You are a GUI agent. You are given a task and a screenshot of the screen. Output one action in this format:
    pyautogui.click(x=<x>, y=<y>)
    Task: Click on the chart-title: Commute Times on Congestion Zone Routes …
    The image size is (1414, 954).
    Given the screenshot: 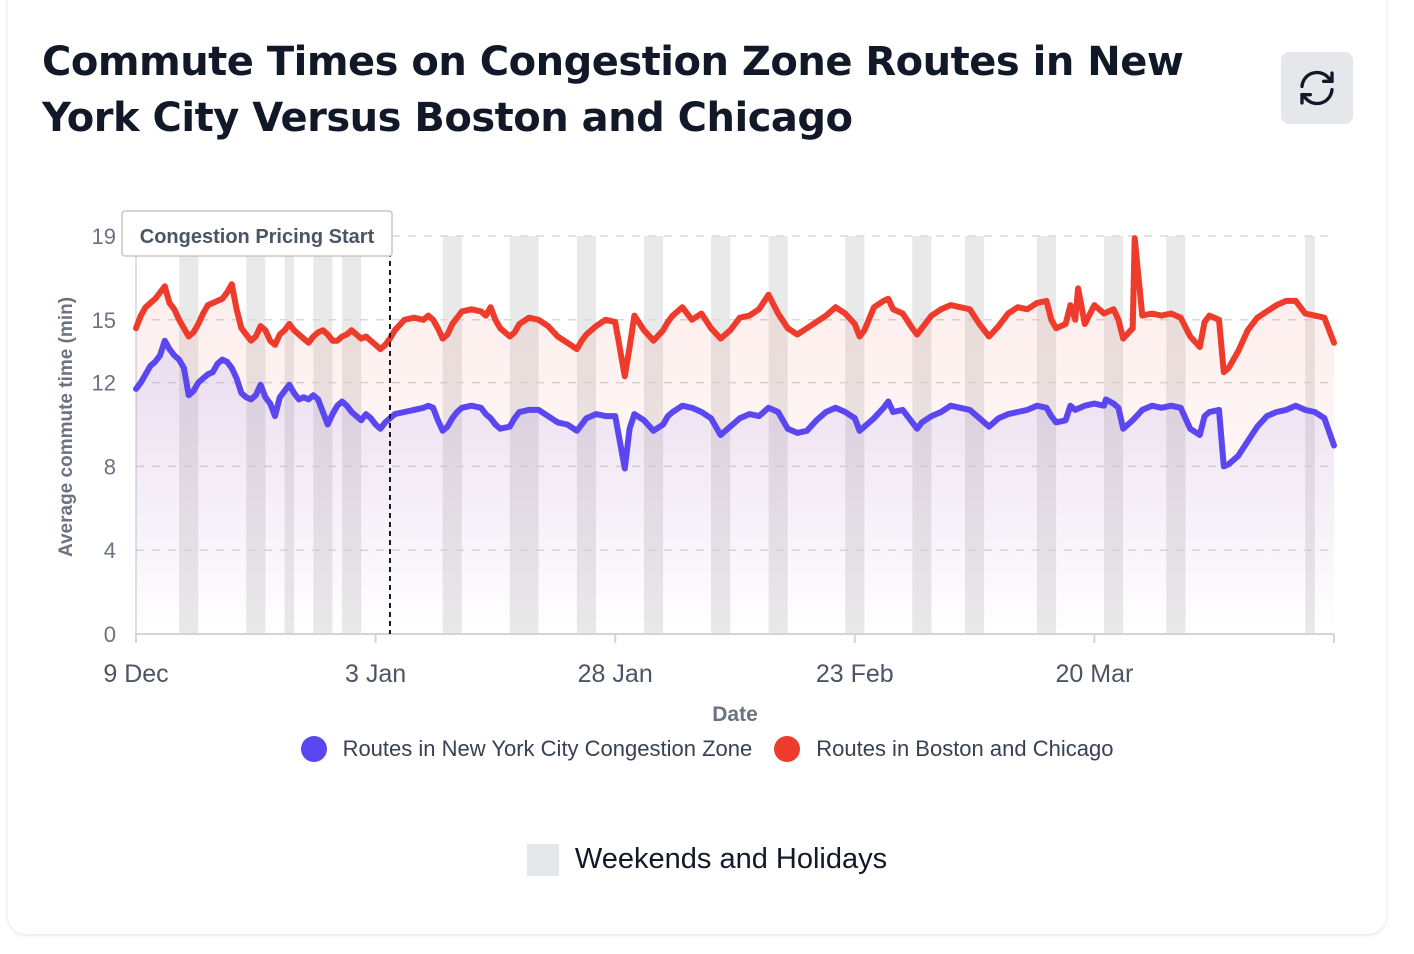 What is the action you would take?
    pyautogui.click(x=613, y=90)
    